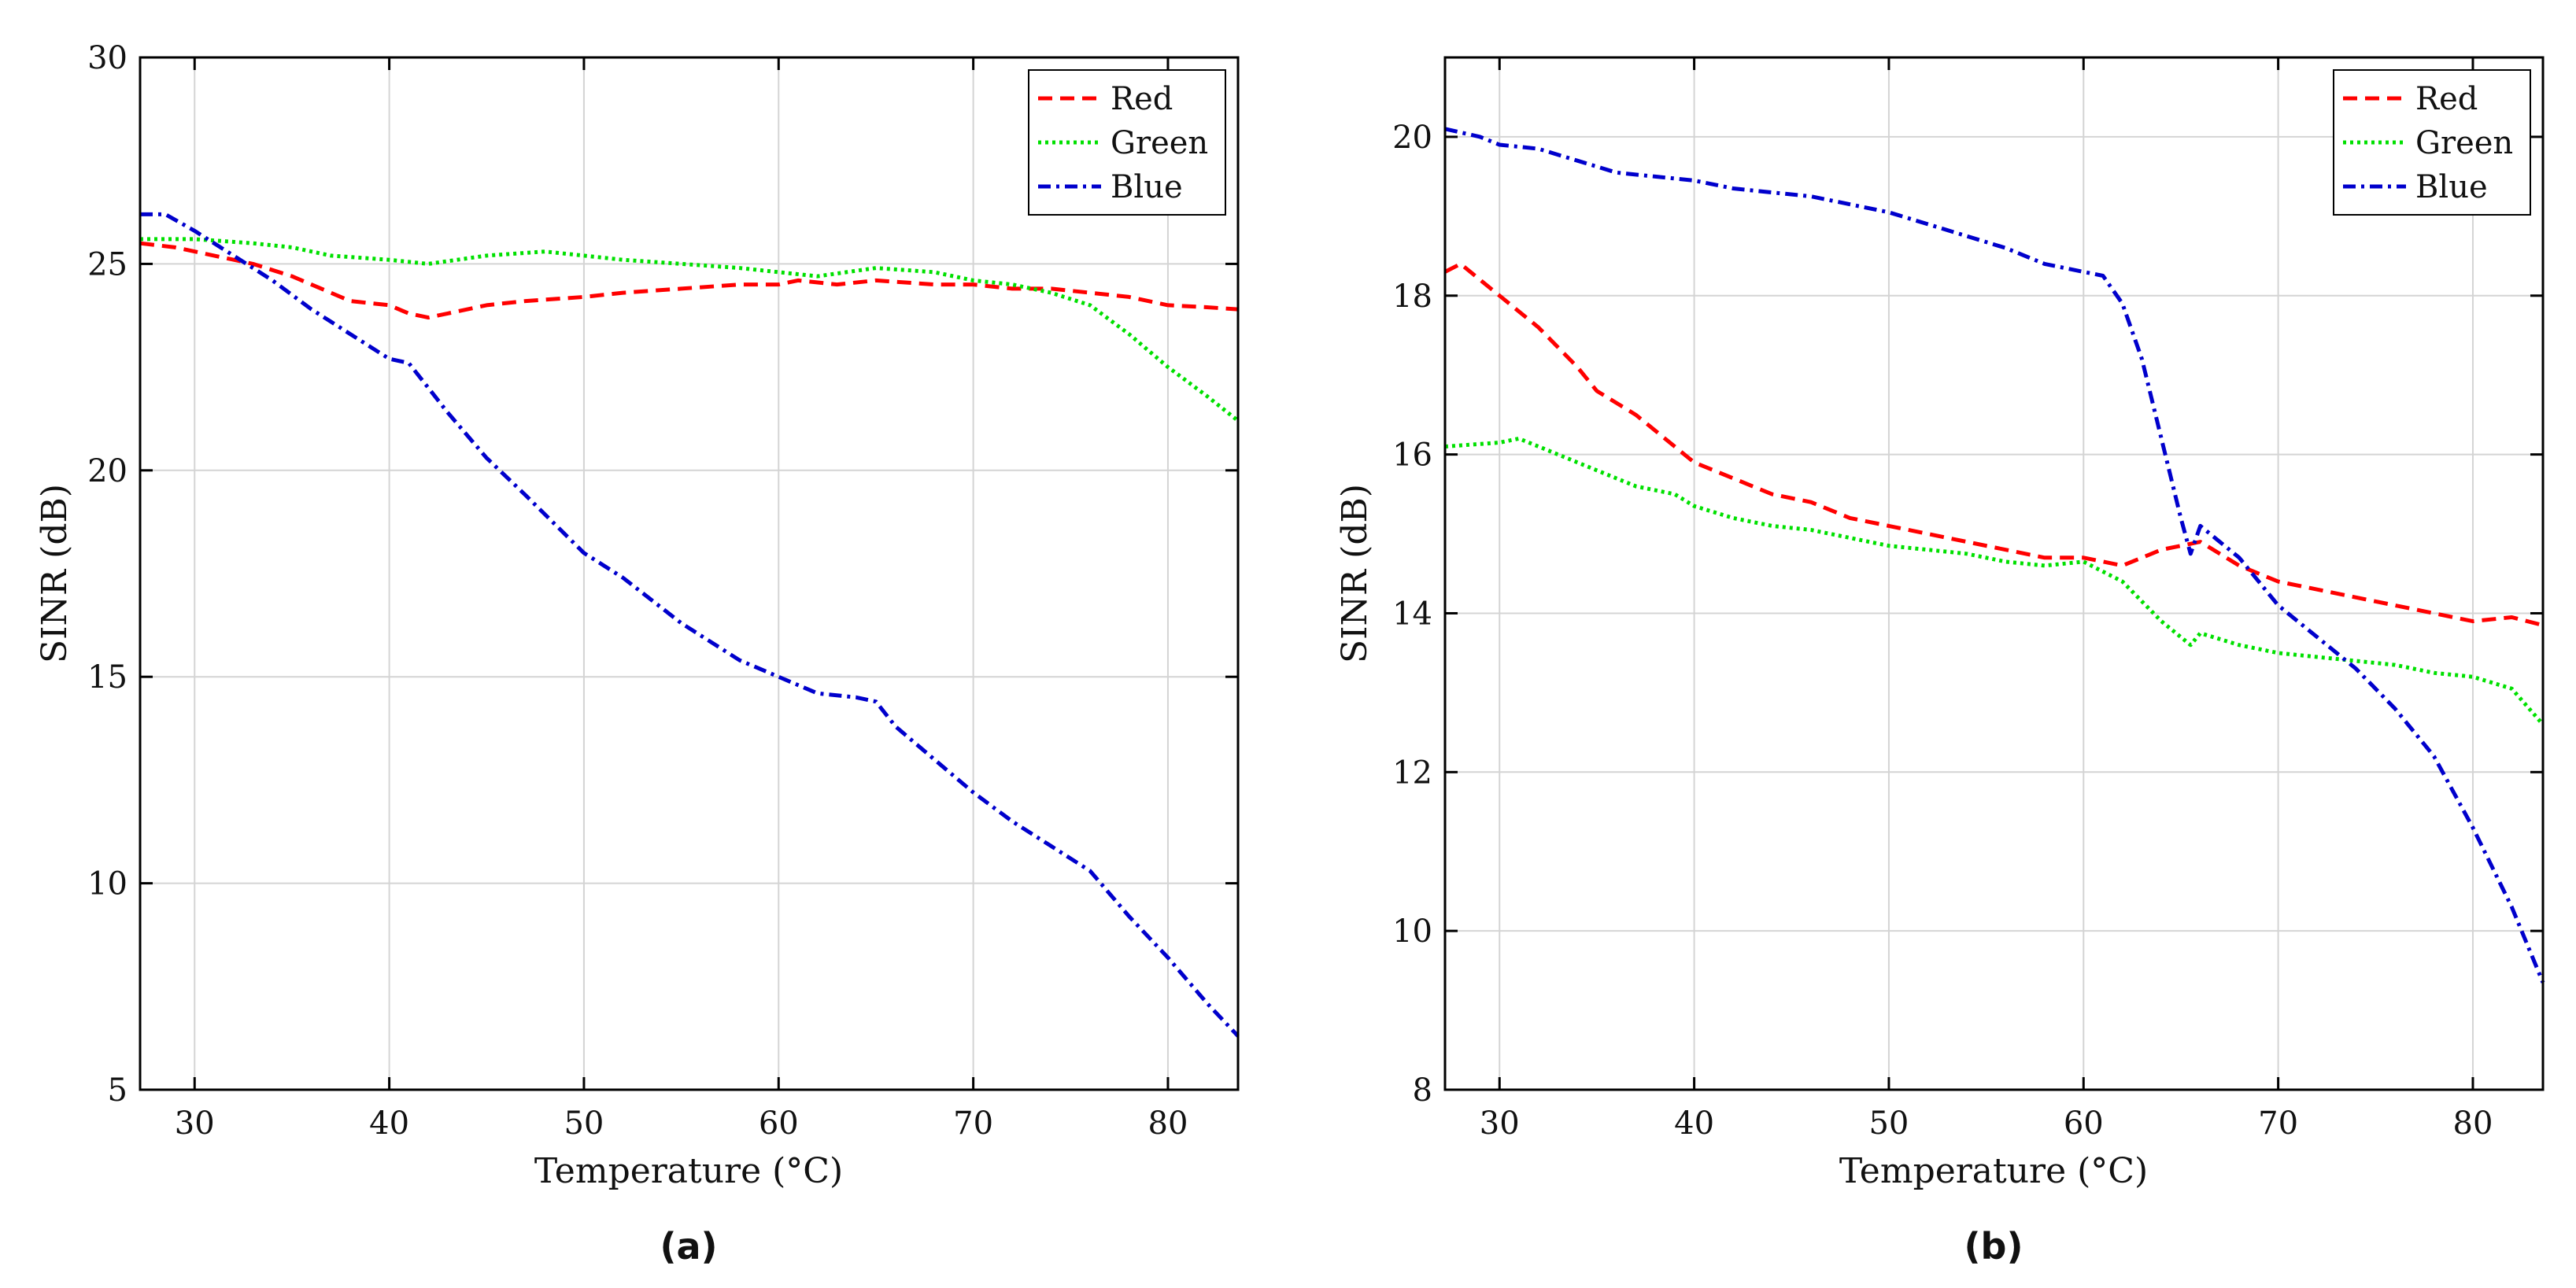  Describe the element at coordinates (2084, 1123) in the screenshot. I see `panel-b-x-tick-label: 60` at that location.